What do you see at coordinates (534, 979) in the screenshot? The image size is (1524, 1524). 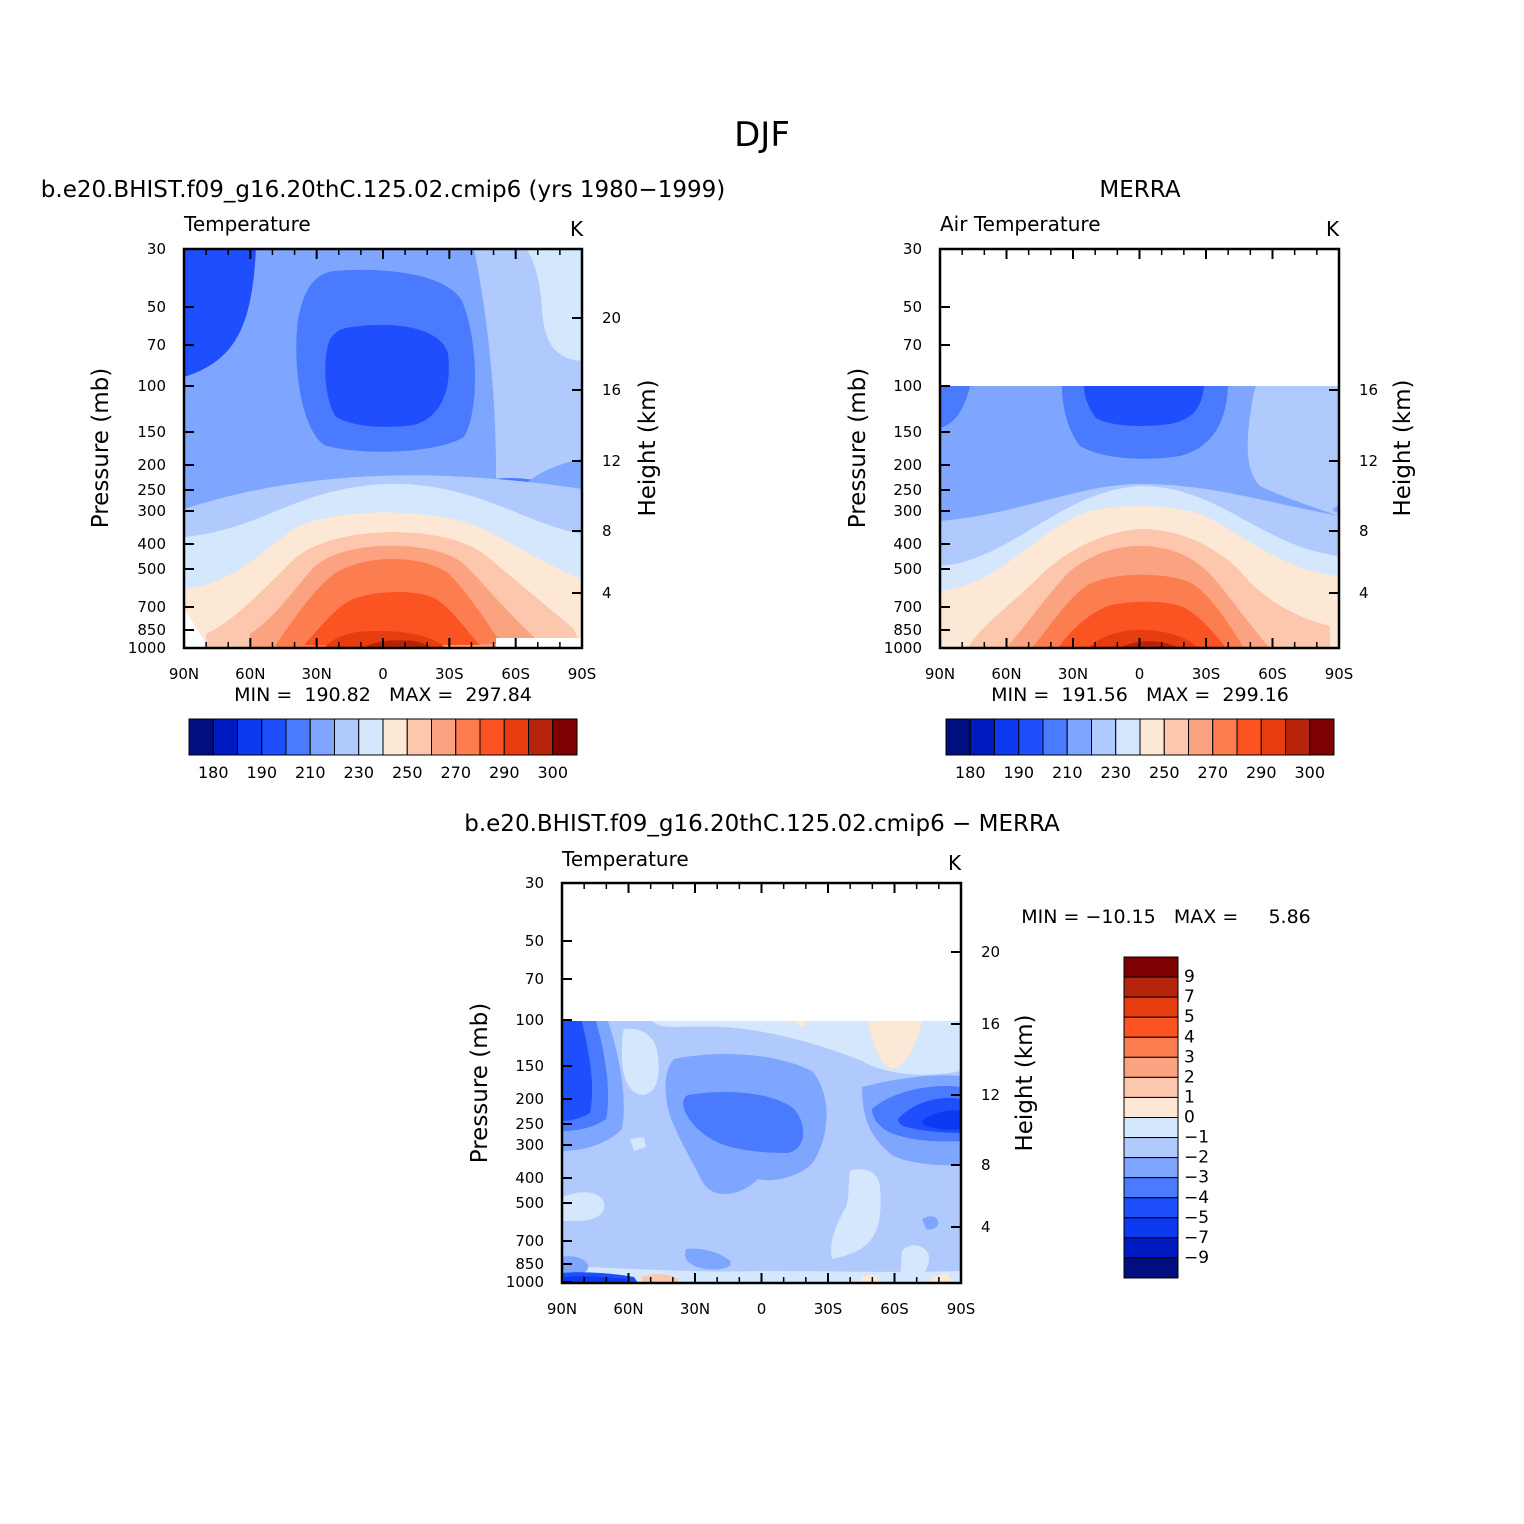 I see `y-tick-label: 70` at bounding box center [534, 979].